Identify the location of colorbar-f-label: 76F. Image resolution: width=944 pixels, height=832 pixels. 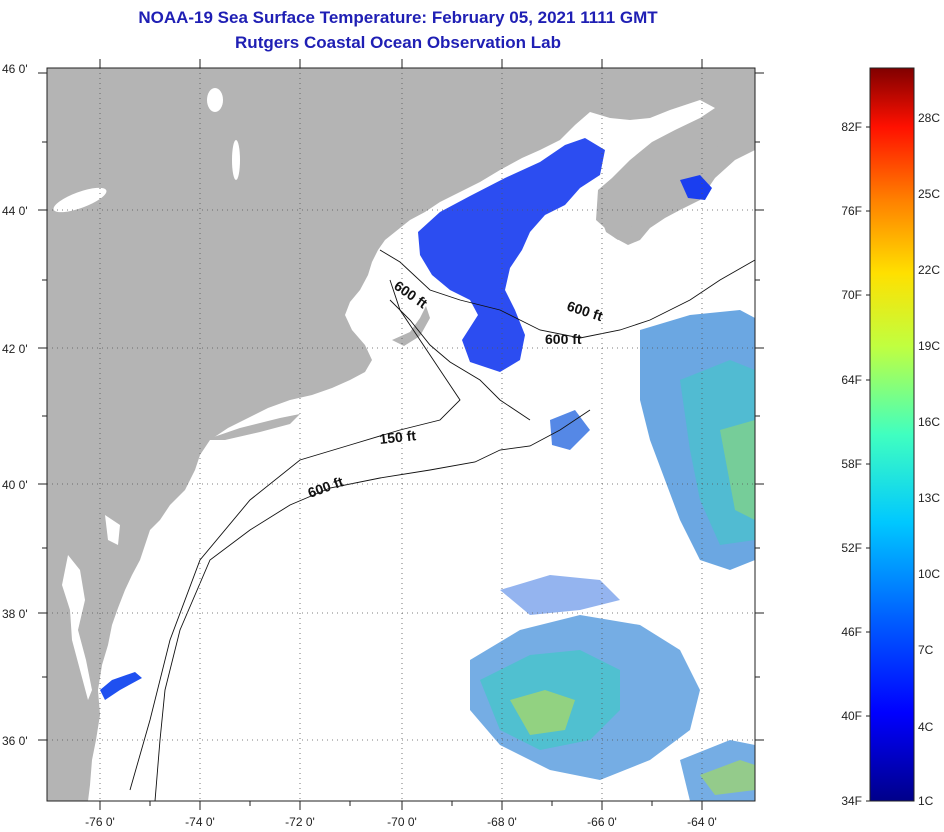
(851, 211).